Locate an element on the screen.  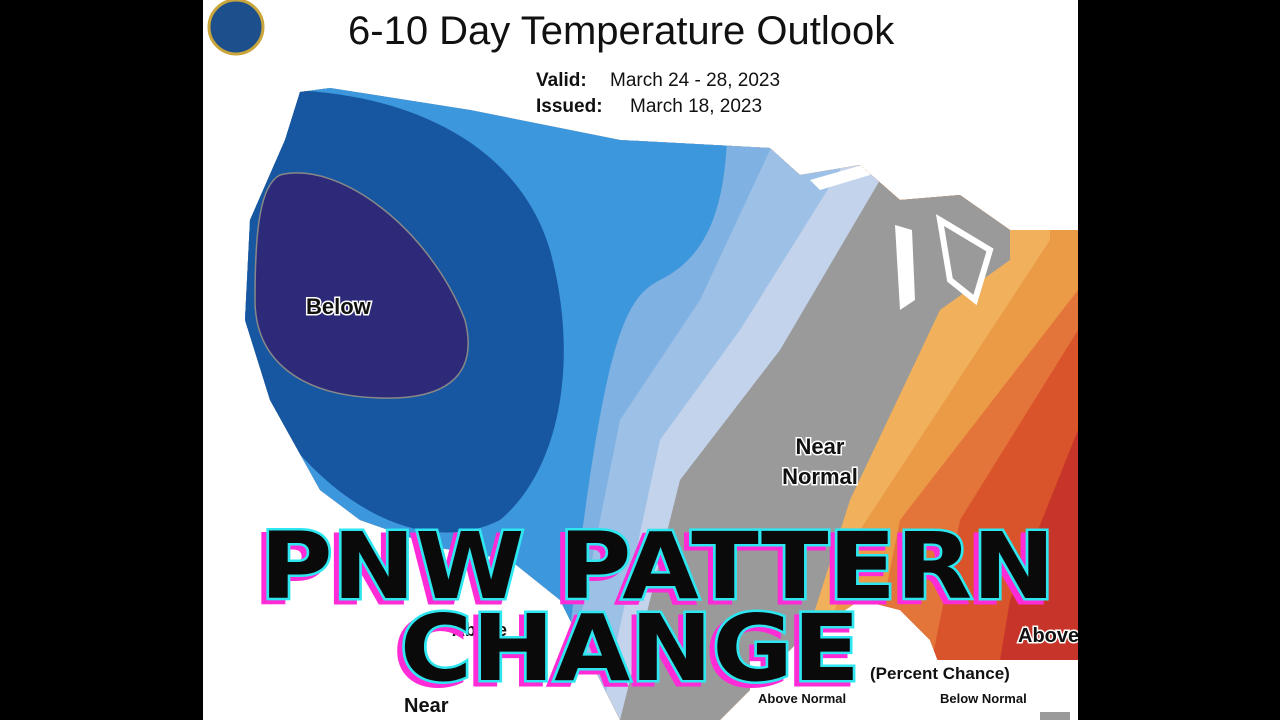
issued-label: Issued: is located at coordinates (569, 106).